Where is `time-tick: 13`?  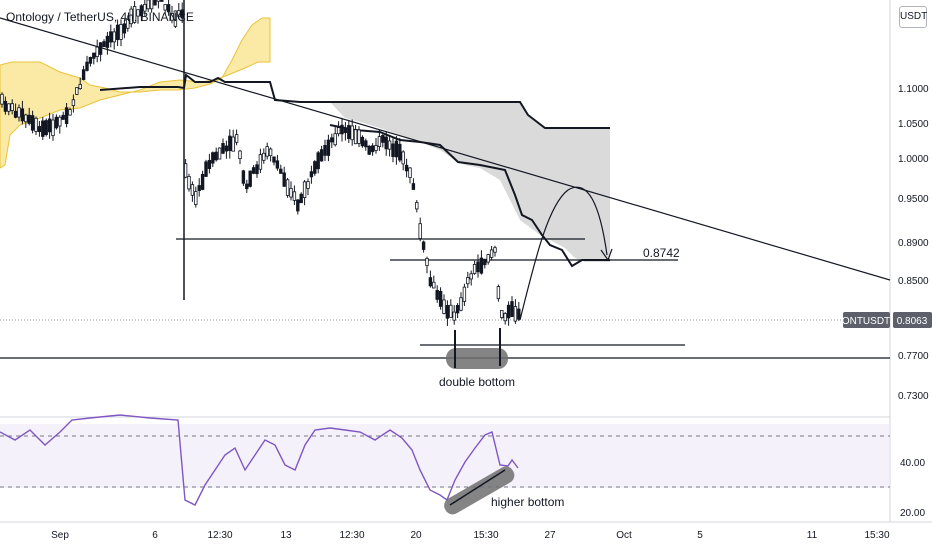
time-tick: 13 is located at coordinates (286, 535).